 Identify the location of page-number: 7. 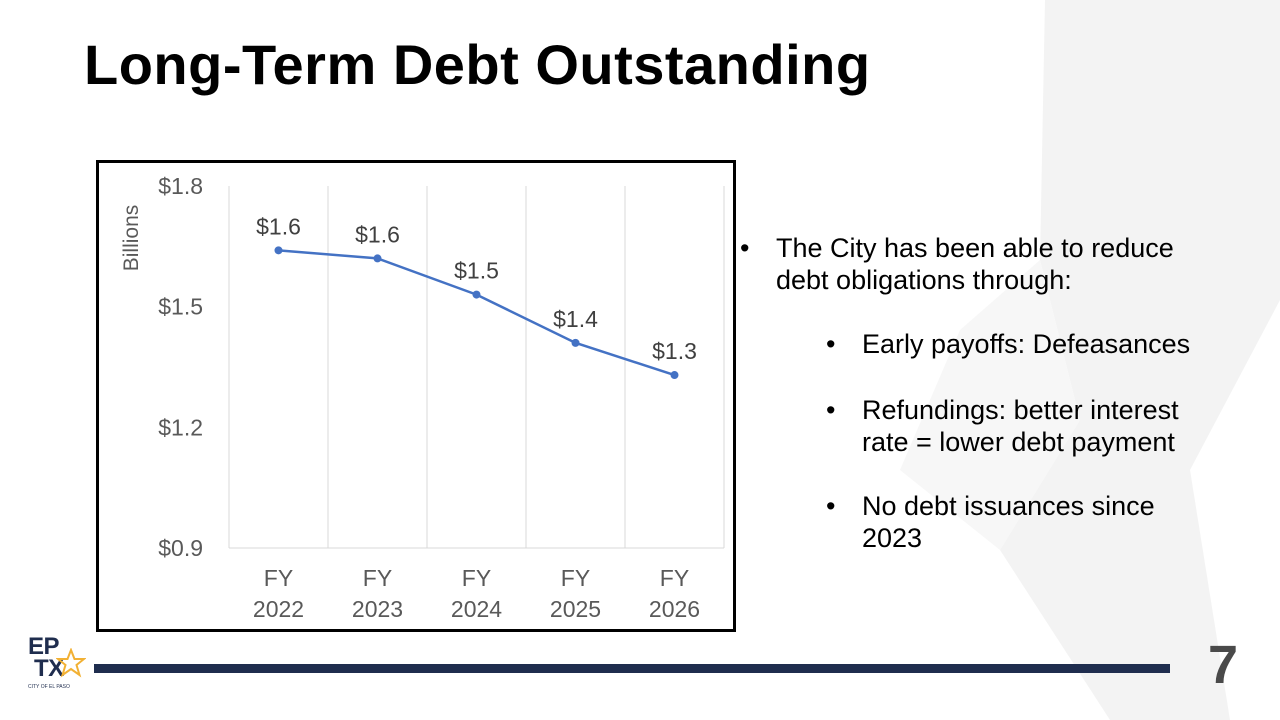
(1223, 665).